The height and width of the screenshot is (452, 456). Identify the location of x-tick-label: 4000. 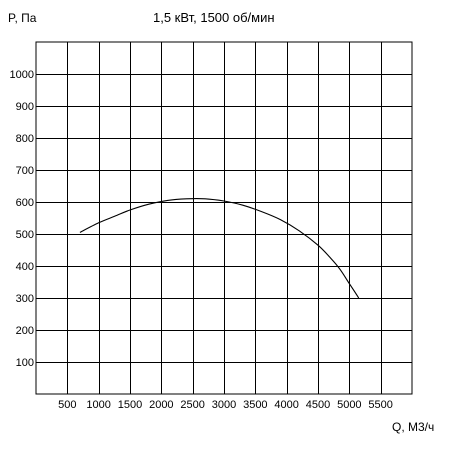
(286, 405).